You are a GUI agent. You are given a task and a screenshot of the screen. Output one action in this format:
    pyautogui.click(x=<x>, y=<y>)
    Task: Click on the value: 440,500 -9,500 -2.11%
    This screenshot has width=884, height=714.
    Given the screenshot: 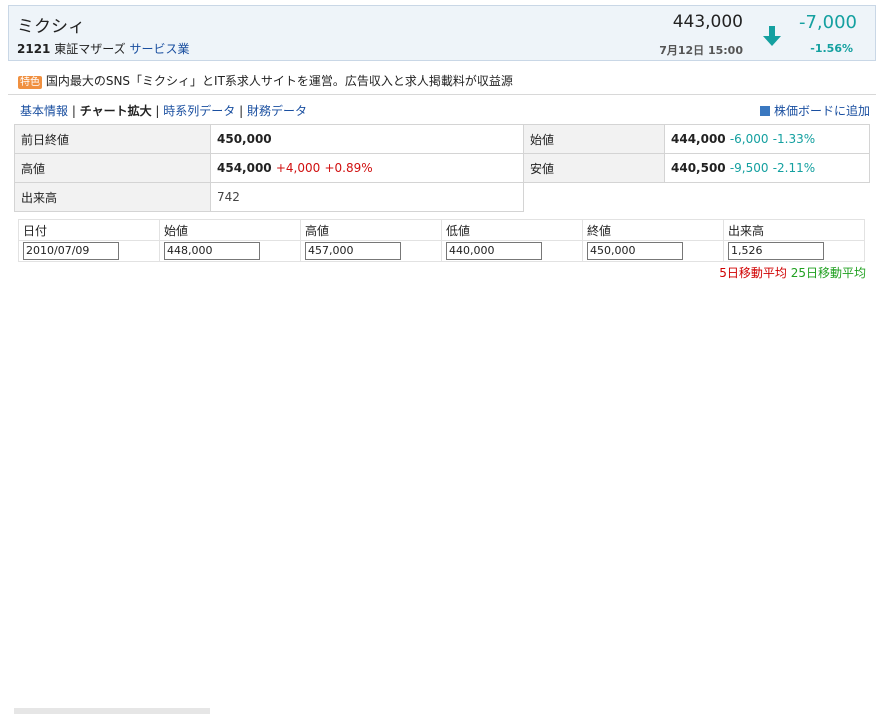 What is the action you would take?
    pyautogui.click(x=767, y=168)
    